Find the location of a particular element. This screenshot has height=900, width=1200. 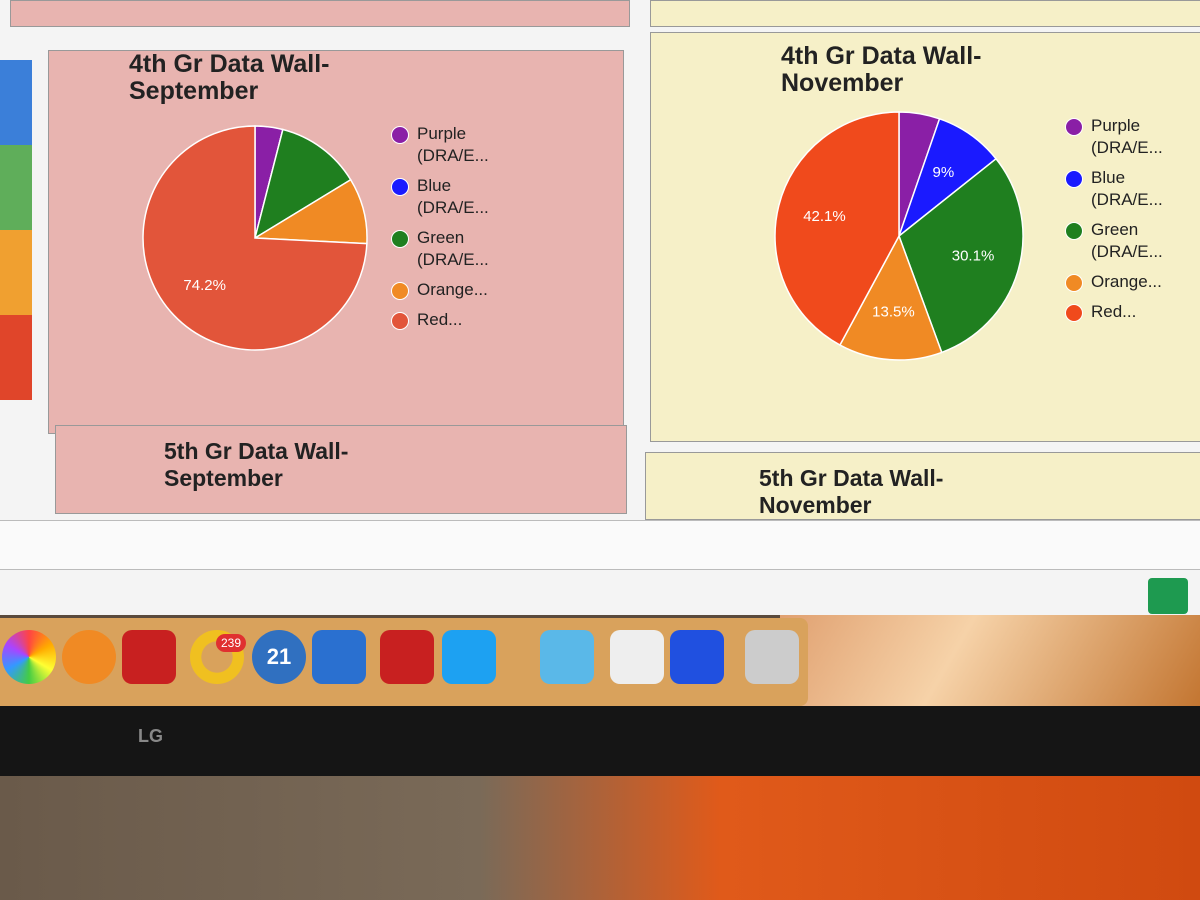

badge: 239 is located at coordinates (231, 643).